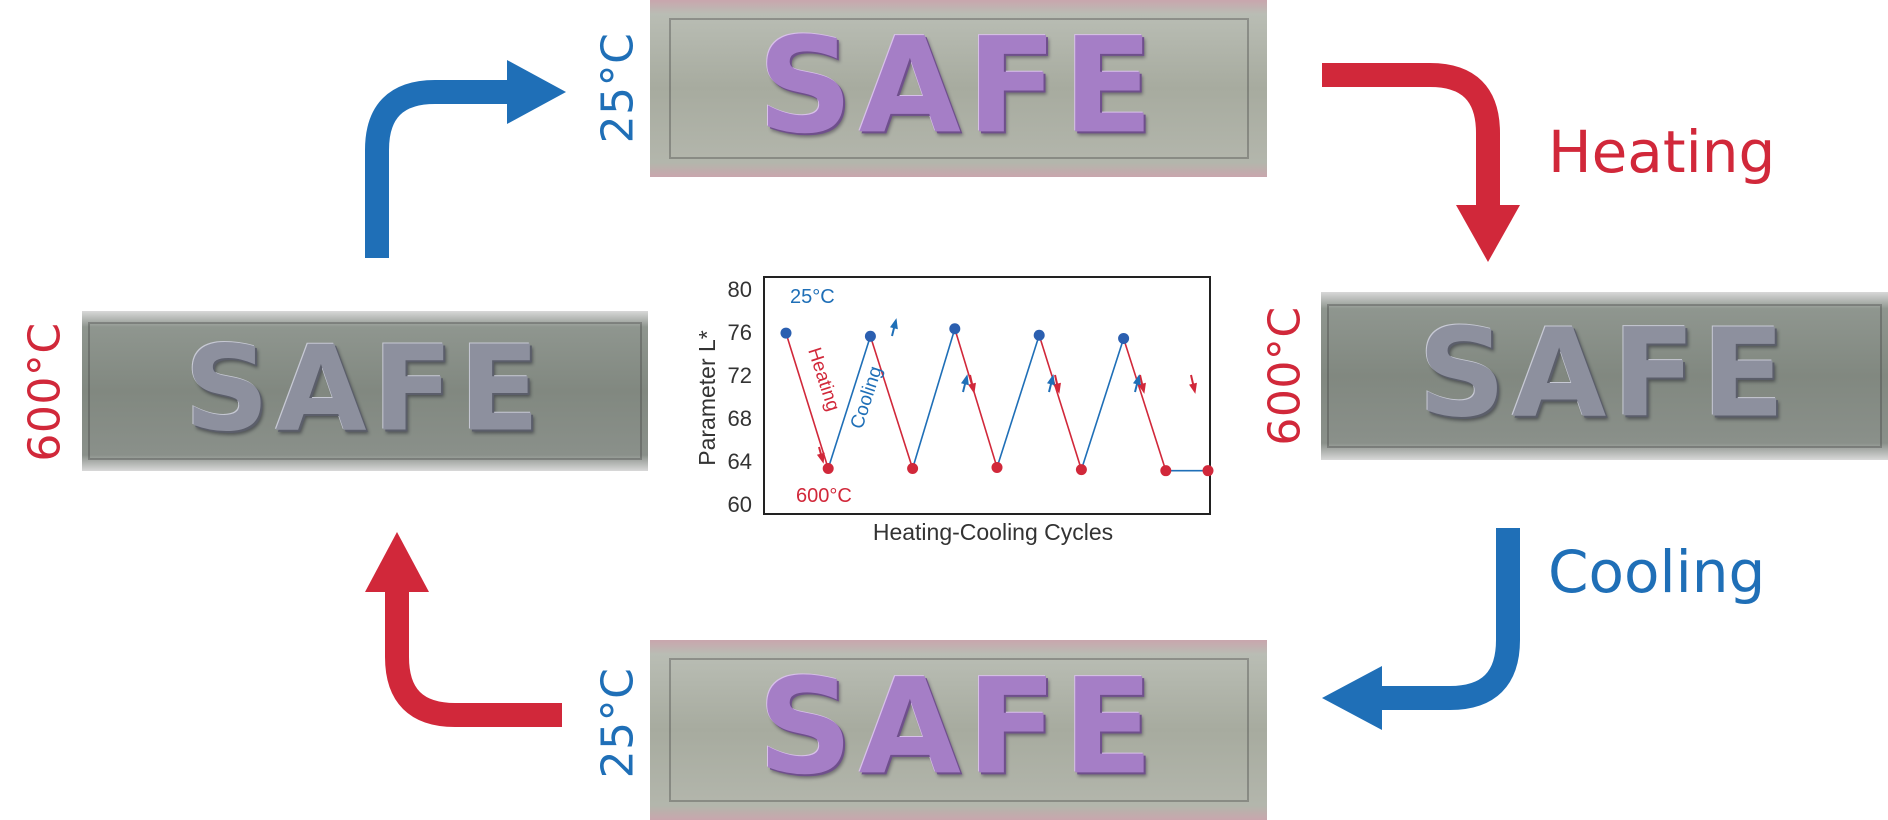  What do you see at coordinates (824, 496) in the screenshot?
I see `annotation-600c: 600°C` at bounding box center [824, 496].